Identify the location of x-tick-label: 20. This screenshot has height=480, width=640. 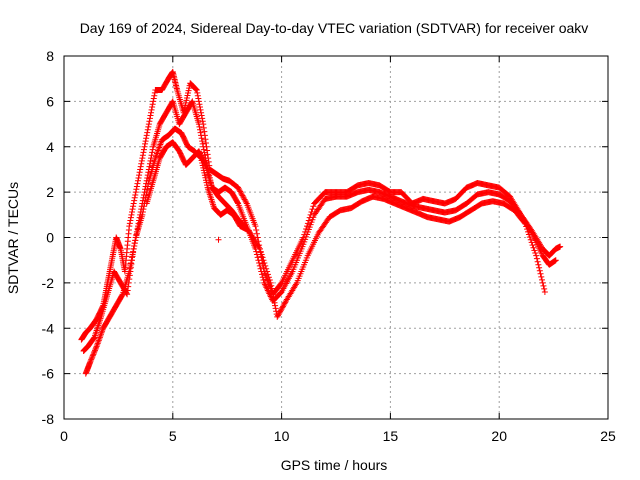
(499, 436).